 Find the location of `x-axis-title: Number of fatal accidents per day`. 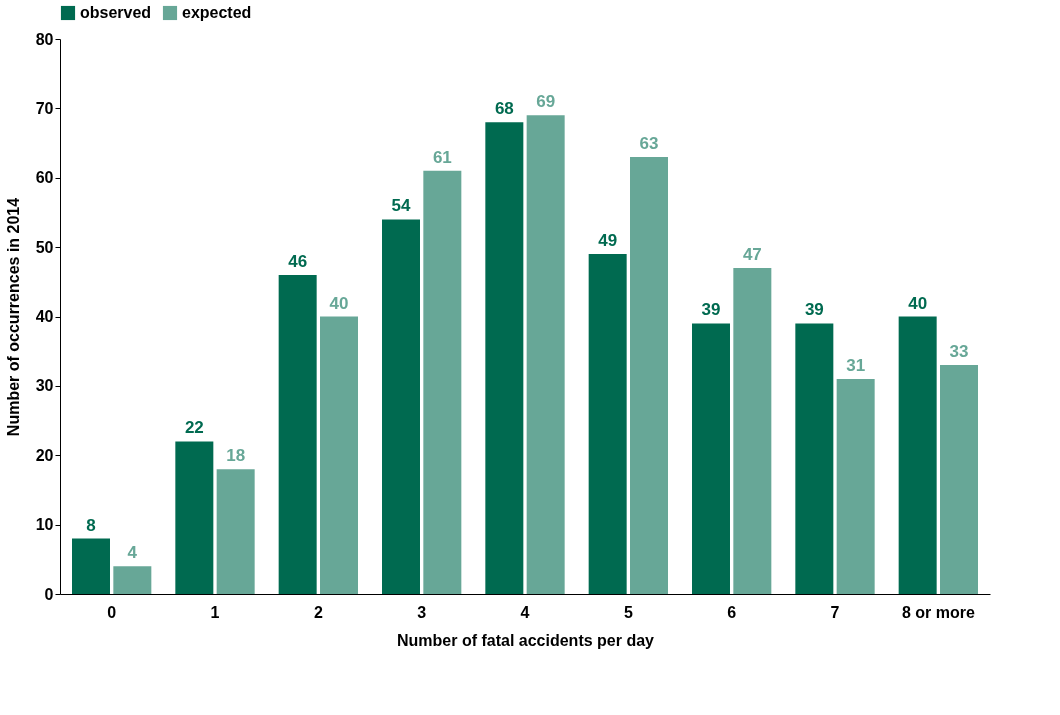

x-axis-title: Number of fatal accidents per day is located at coordinates (526, 640).